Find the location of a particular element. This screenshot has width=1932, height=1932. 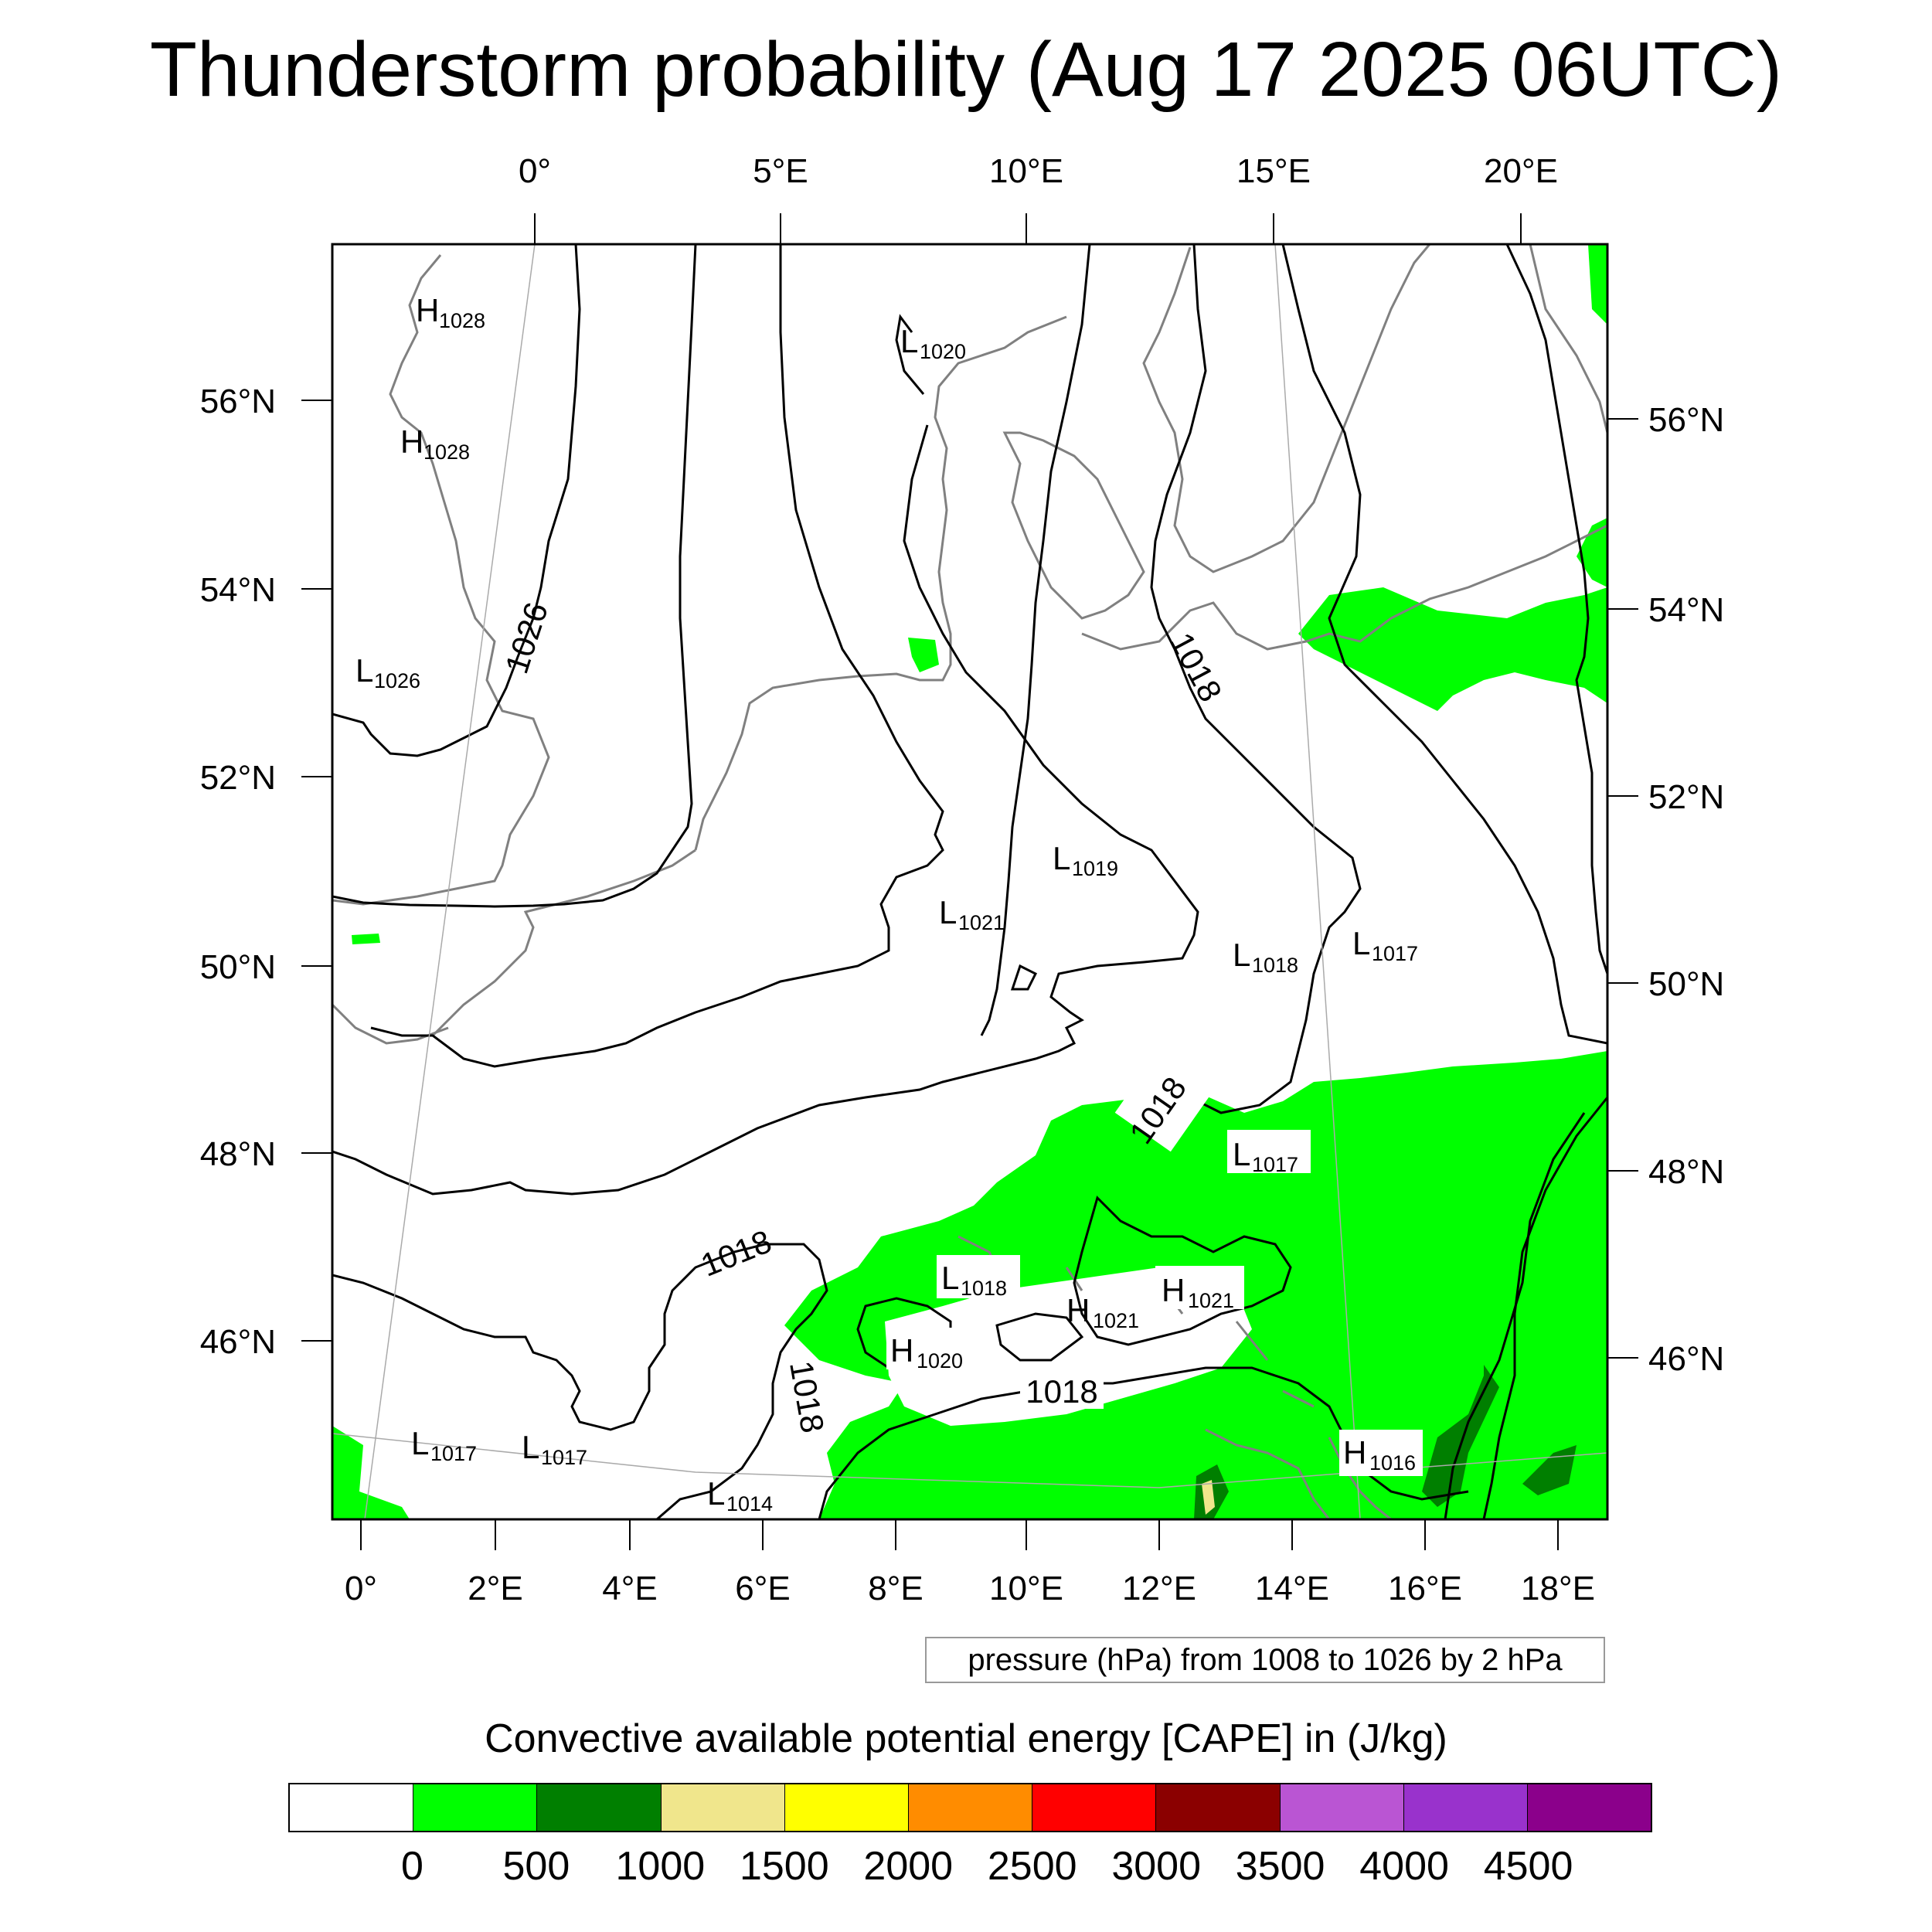

low-center: L 1019 is located at coordinates (1085, 860).